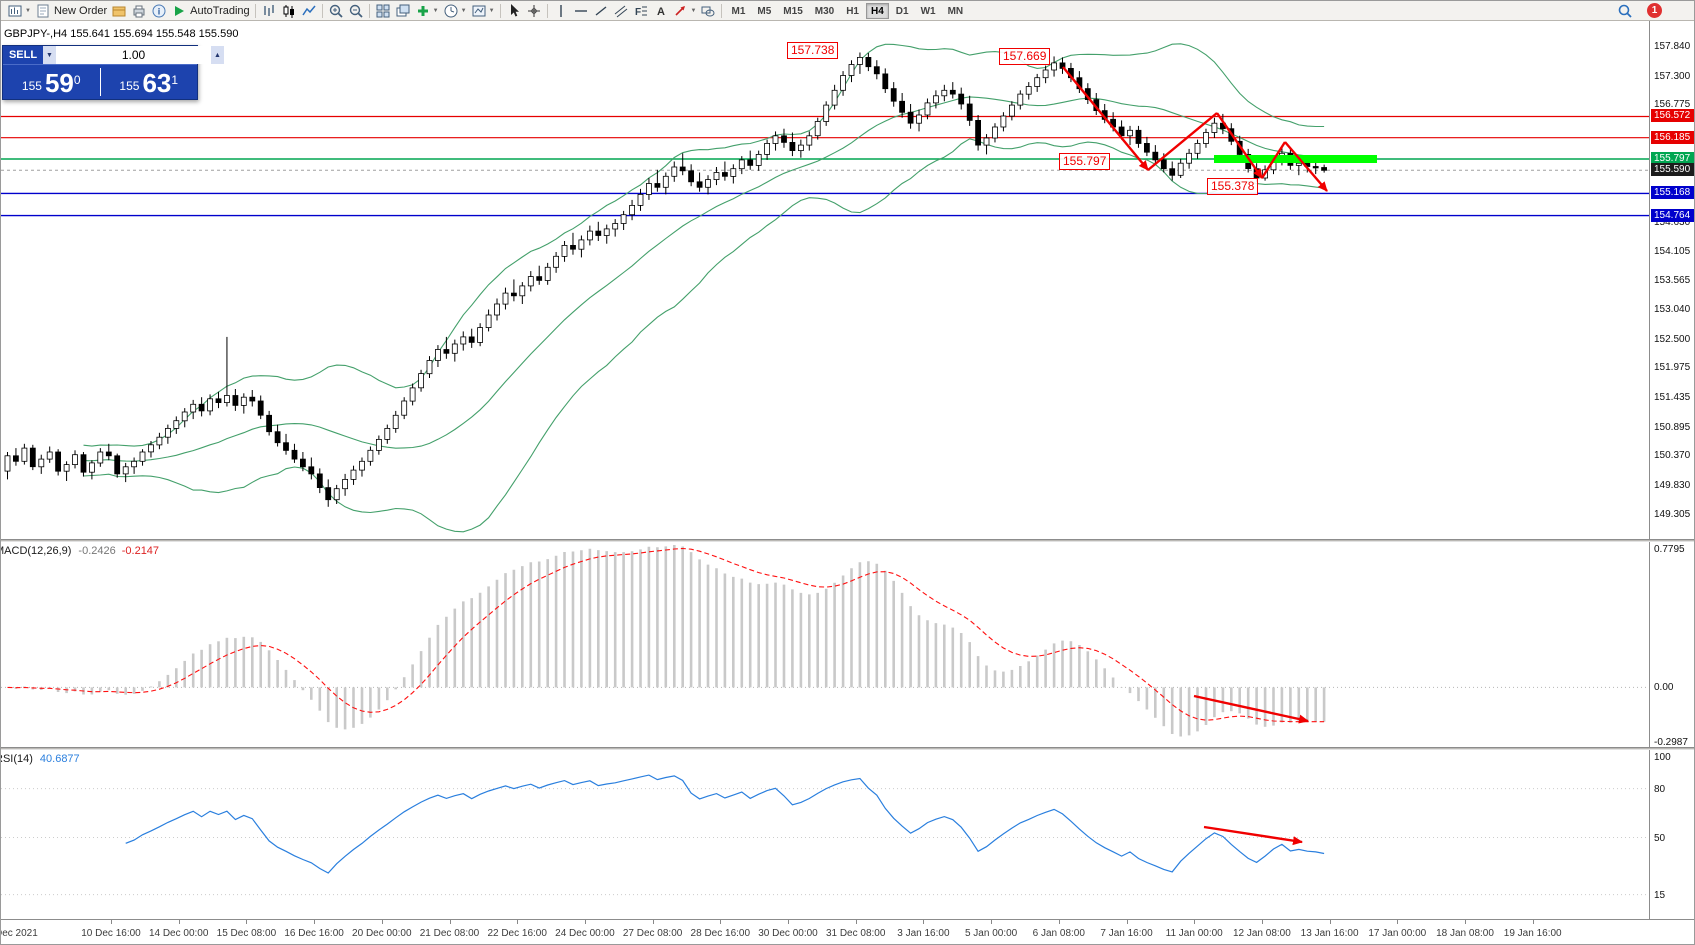  I want to click on rsi-axis-label: 100, so click(1662, 757).